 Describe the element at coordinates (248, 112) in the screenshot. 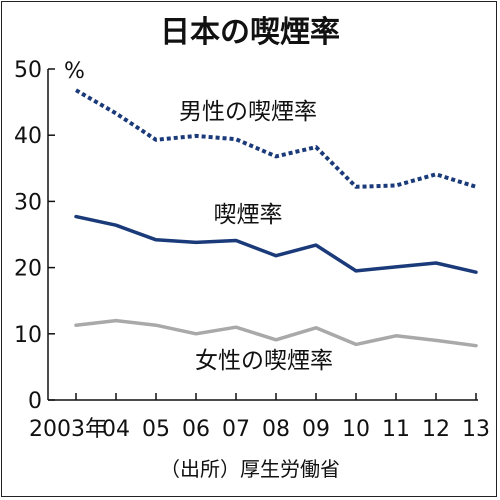

I see `series-label-1: 男性の喫煙率` at that location.